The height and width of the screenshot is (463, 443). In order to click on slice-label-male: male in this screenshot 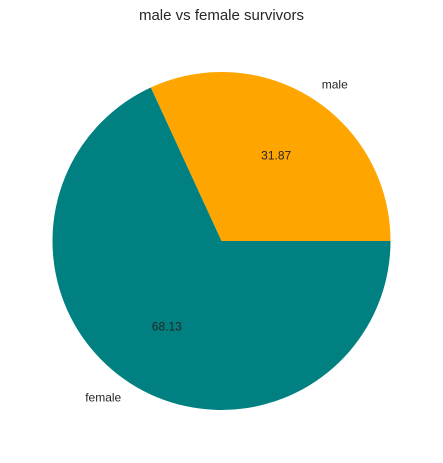, I will do `click(335, 84)`.